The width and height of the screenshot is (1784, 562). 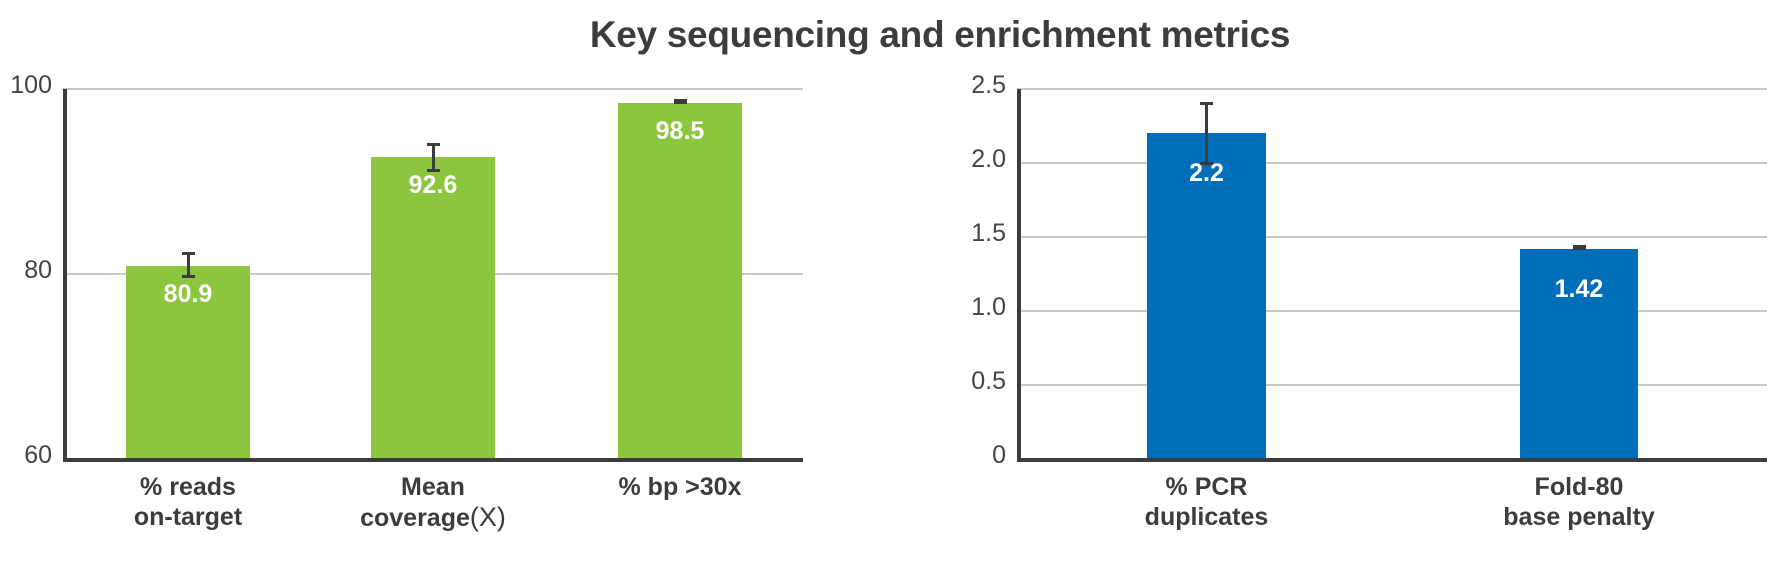 I want to click on y-tick-label: 2.0, so click(x=988, y=159).